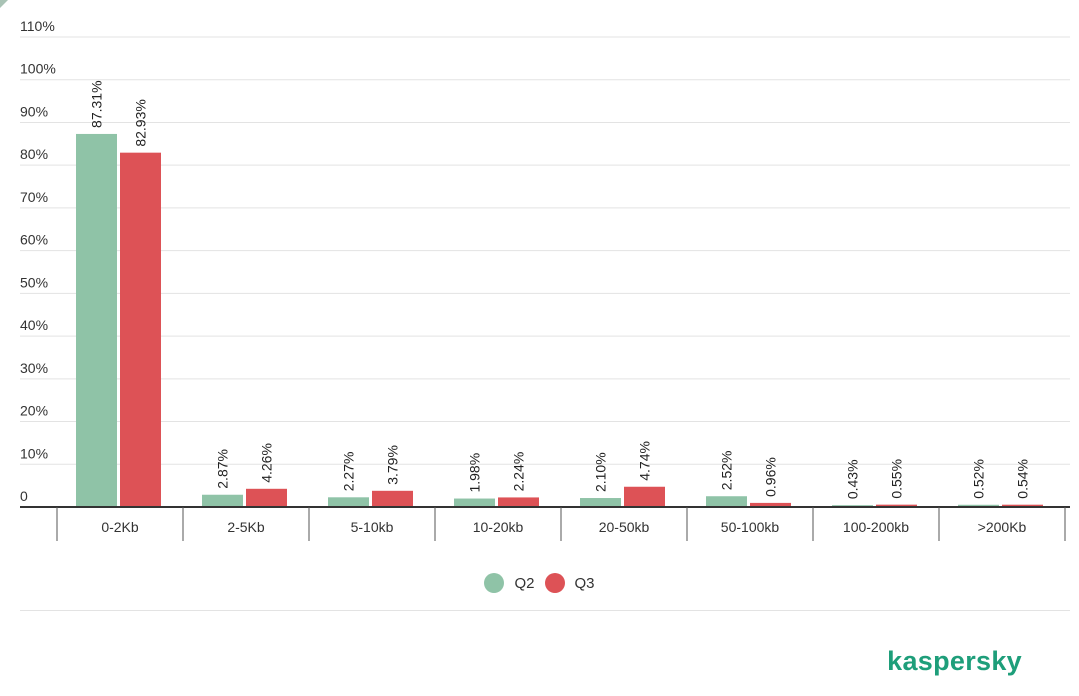 The height and width of the screenshot is (696, 1079). What do you see at coordinates (393, 465) in the screenshot?
I see `data-label-q3: 3.79%` at bounding box center [393, 465].